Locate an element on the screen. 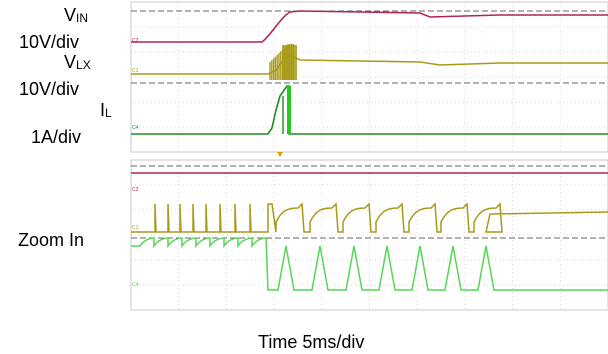  time-label: Time 5ms/div is located at coordinates (311, 342).